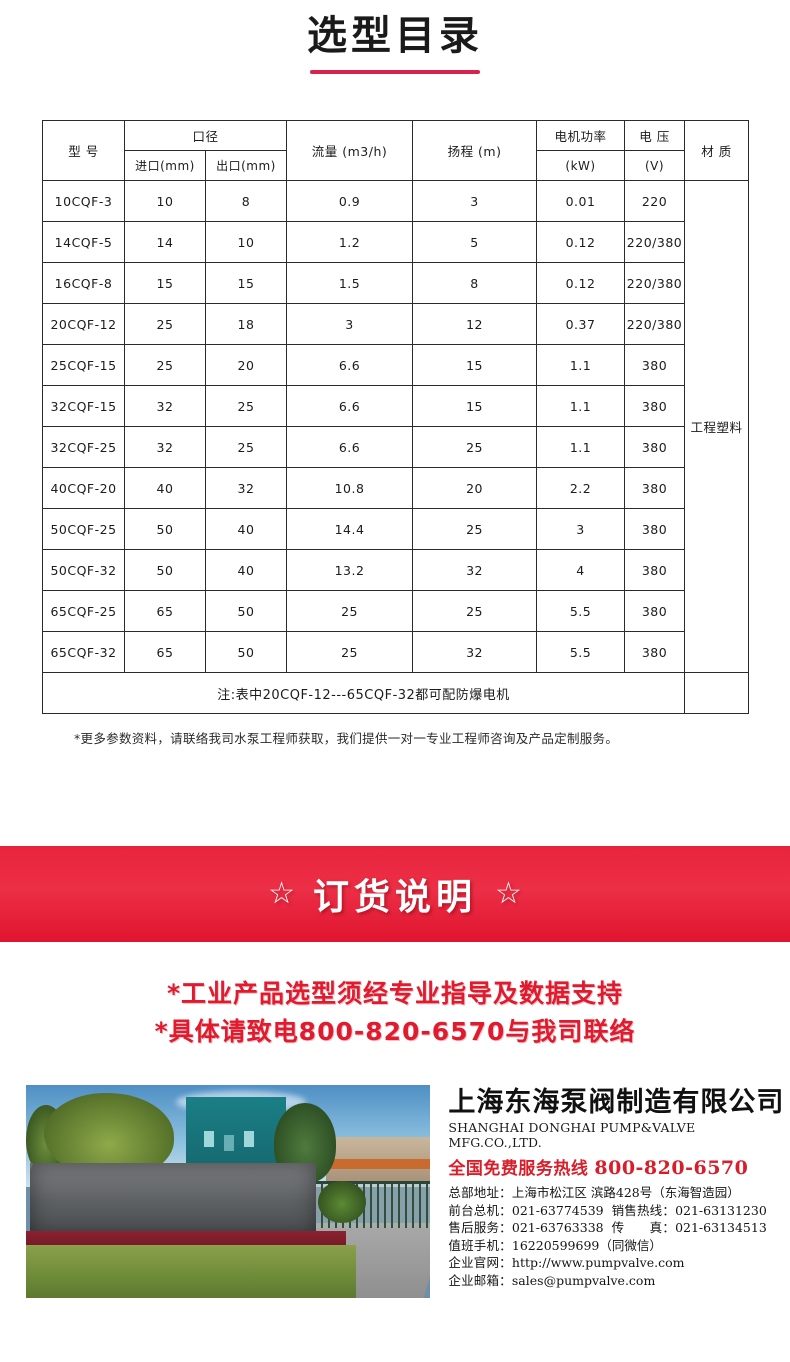 The width and height of the screenshot is (790, 1362). Describe the element at coordinates (246, 242) in the screenshot. I see `cell-outlet: 10` at that location.